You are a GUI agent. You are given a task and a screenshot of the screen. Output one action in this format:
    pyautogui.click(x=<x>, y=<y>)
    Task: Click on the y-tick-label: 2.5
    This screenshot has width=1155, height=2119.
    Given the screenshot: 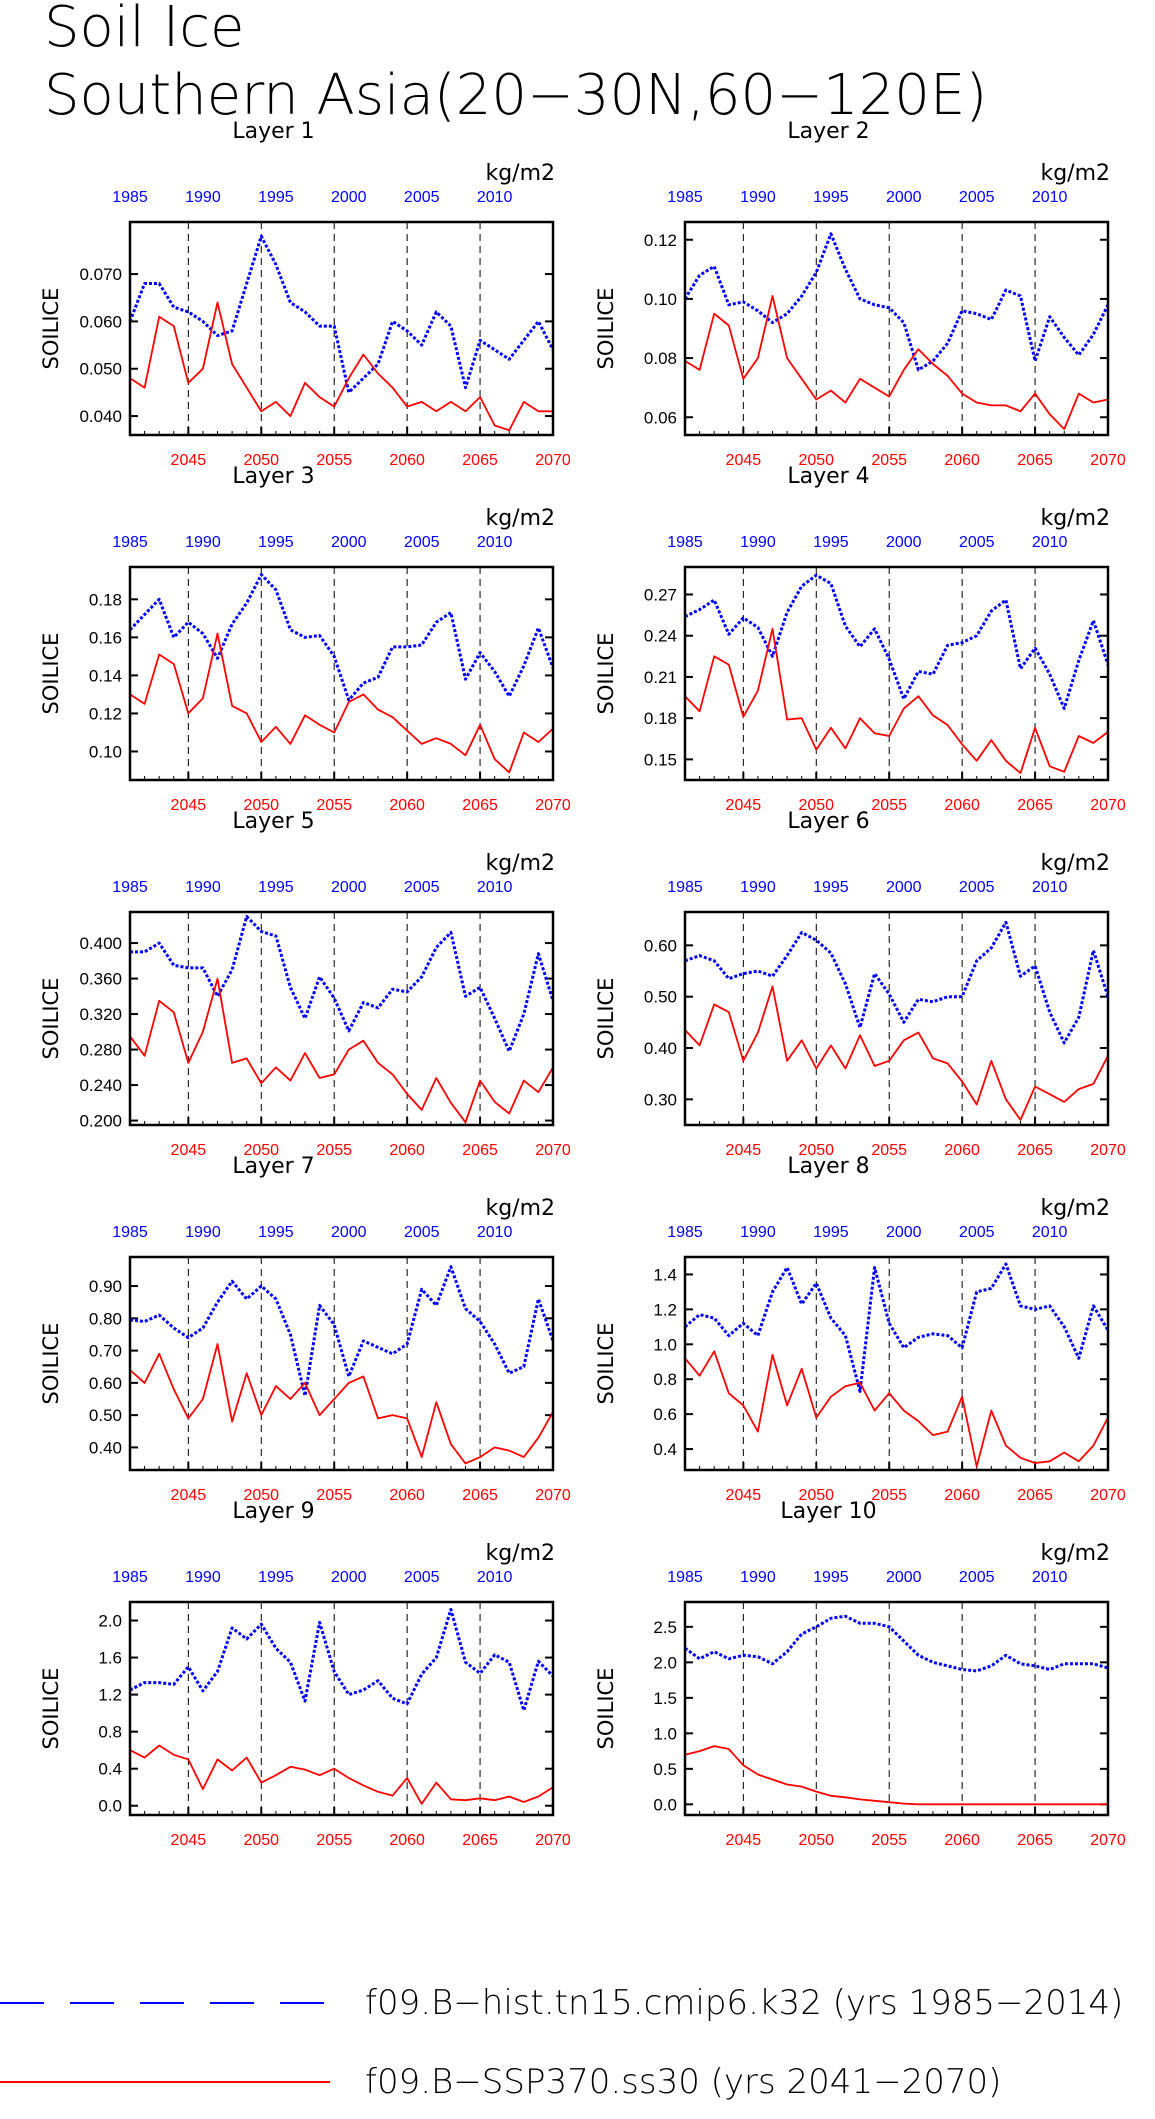 What is the action you would take?
    pyautogui.click(x=665, y=1627)
    